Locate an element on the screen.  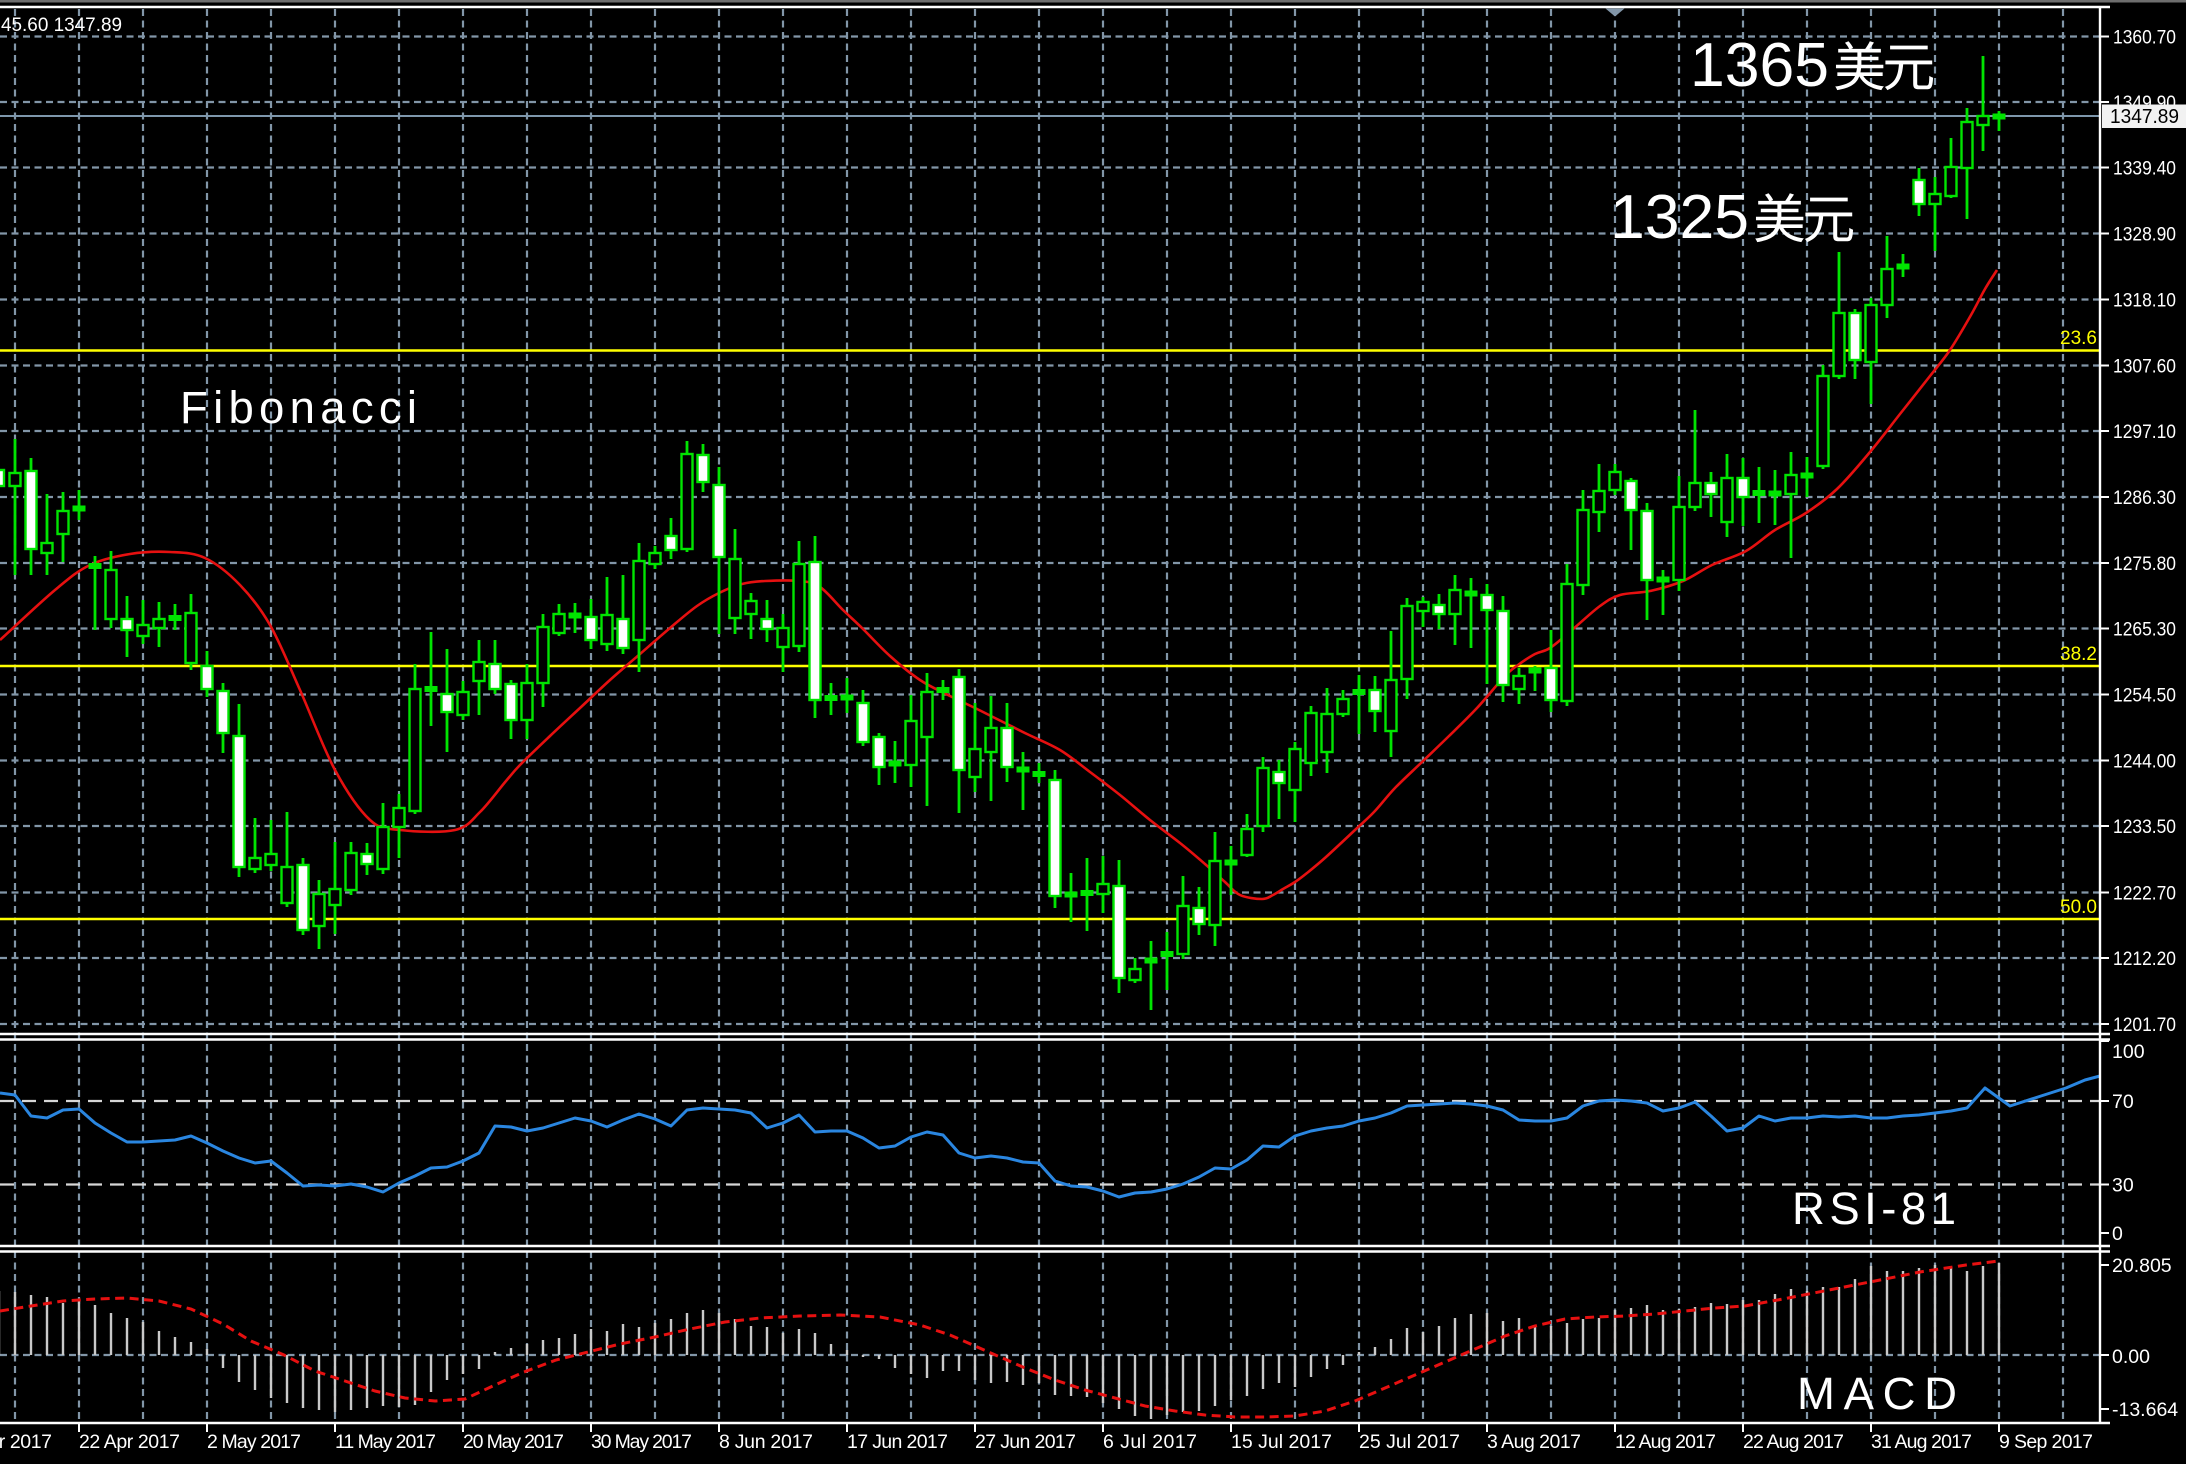
svg-text: 70 is located at coordinates (2123, 1102).